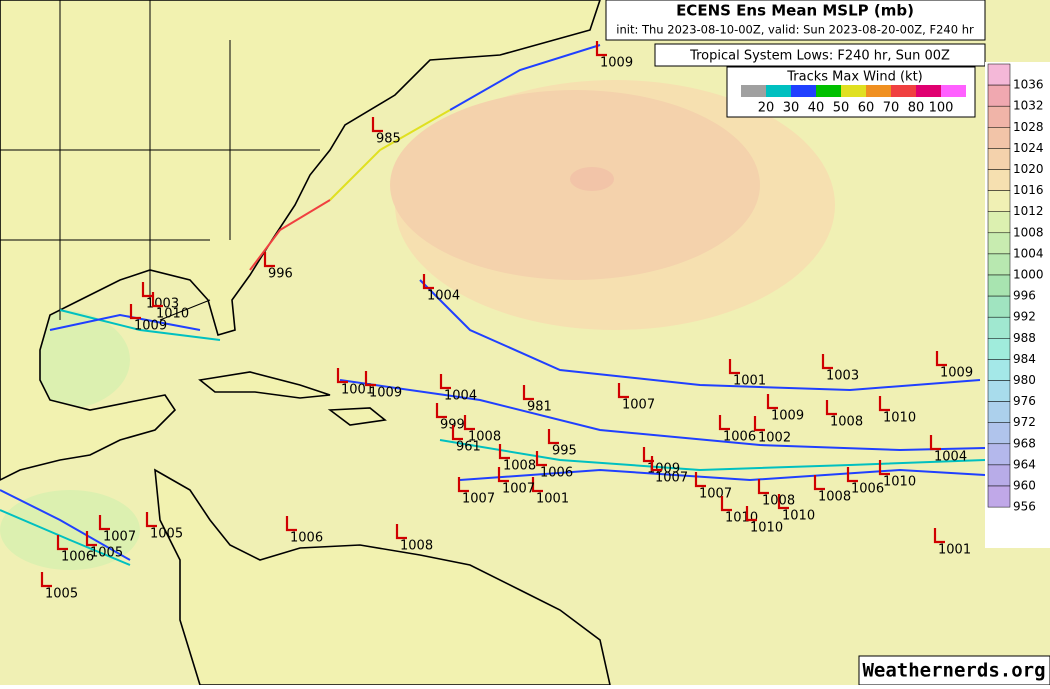 This screenshot has width=1050, height=689. I want to click on lows-box, so click(820, 55).